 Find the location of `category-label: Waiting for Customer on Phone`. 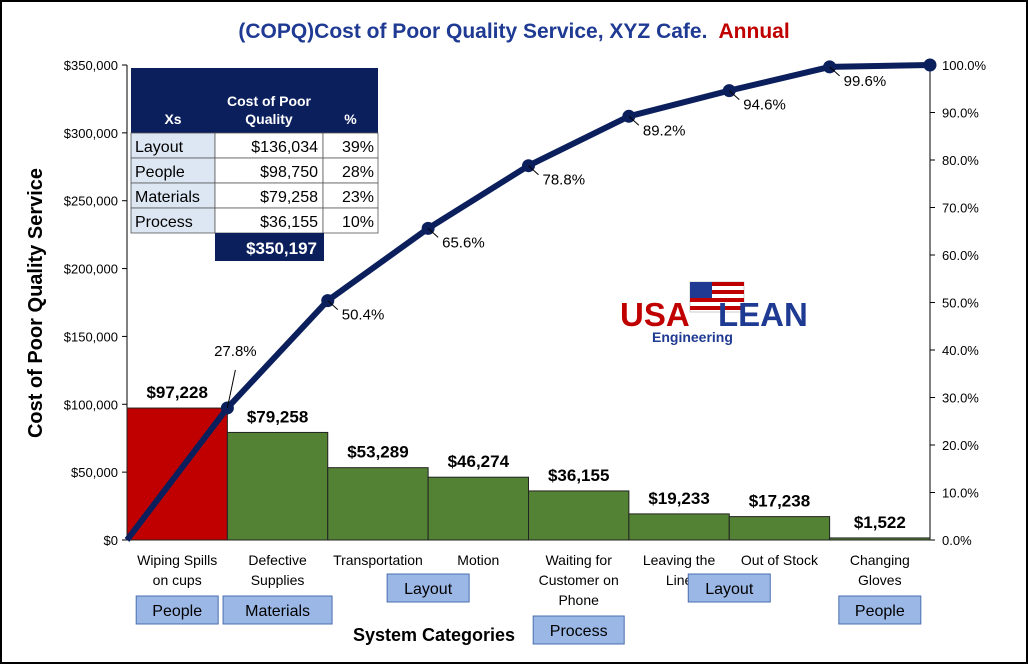

category-label: Waiting for Customer on Phone is located at coordinates (579, 580).